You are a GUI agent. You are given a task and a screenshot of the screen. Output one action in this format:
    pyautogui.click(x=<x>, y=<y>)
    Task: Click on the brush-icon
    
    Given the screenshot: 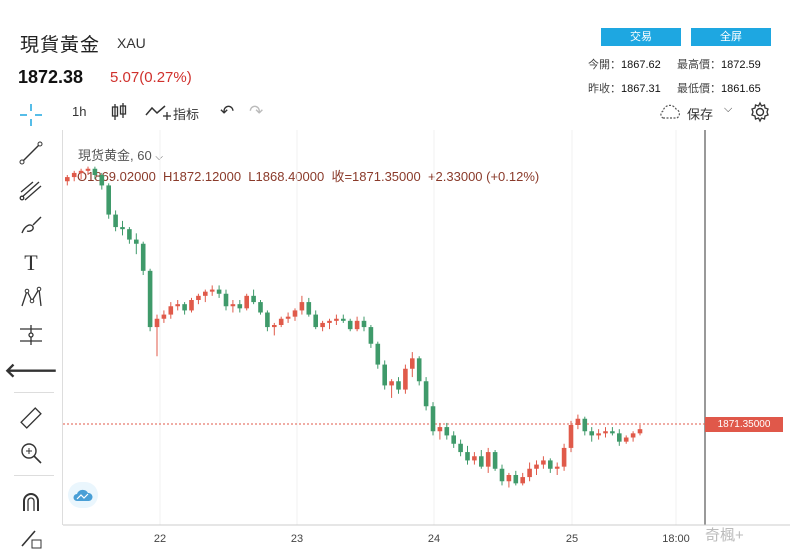 What is the action you would take?
    pyautogui.click(x=31, y=225)
    